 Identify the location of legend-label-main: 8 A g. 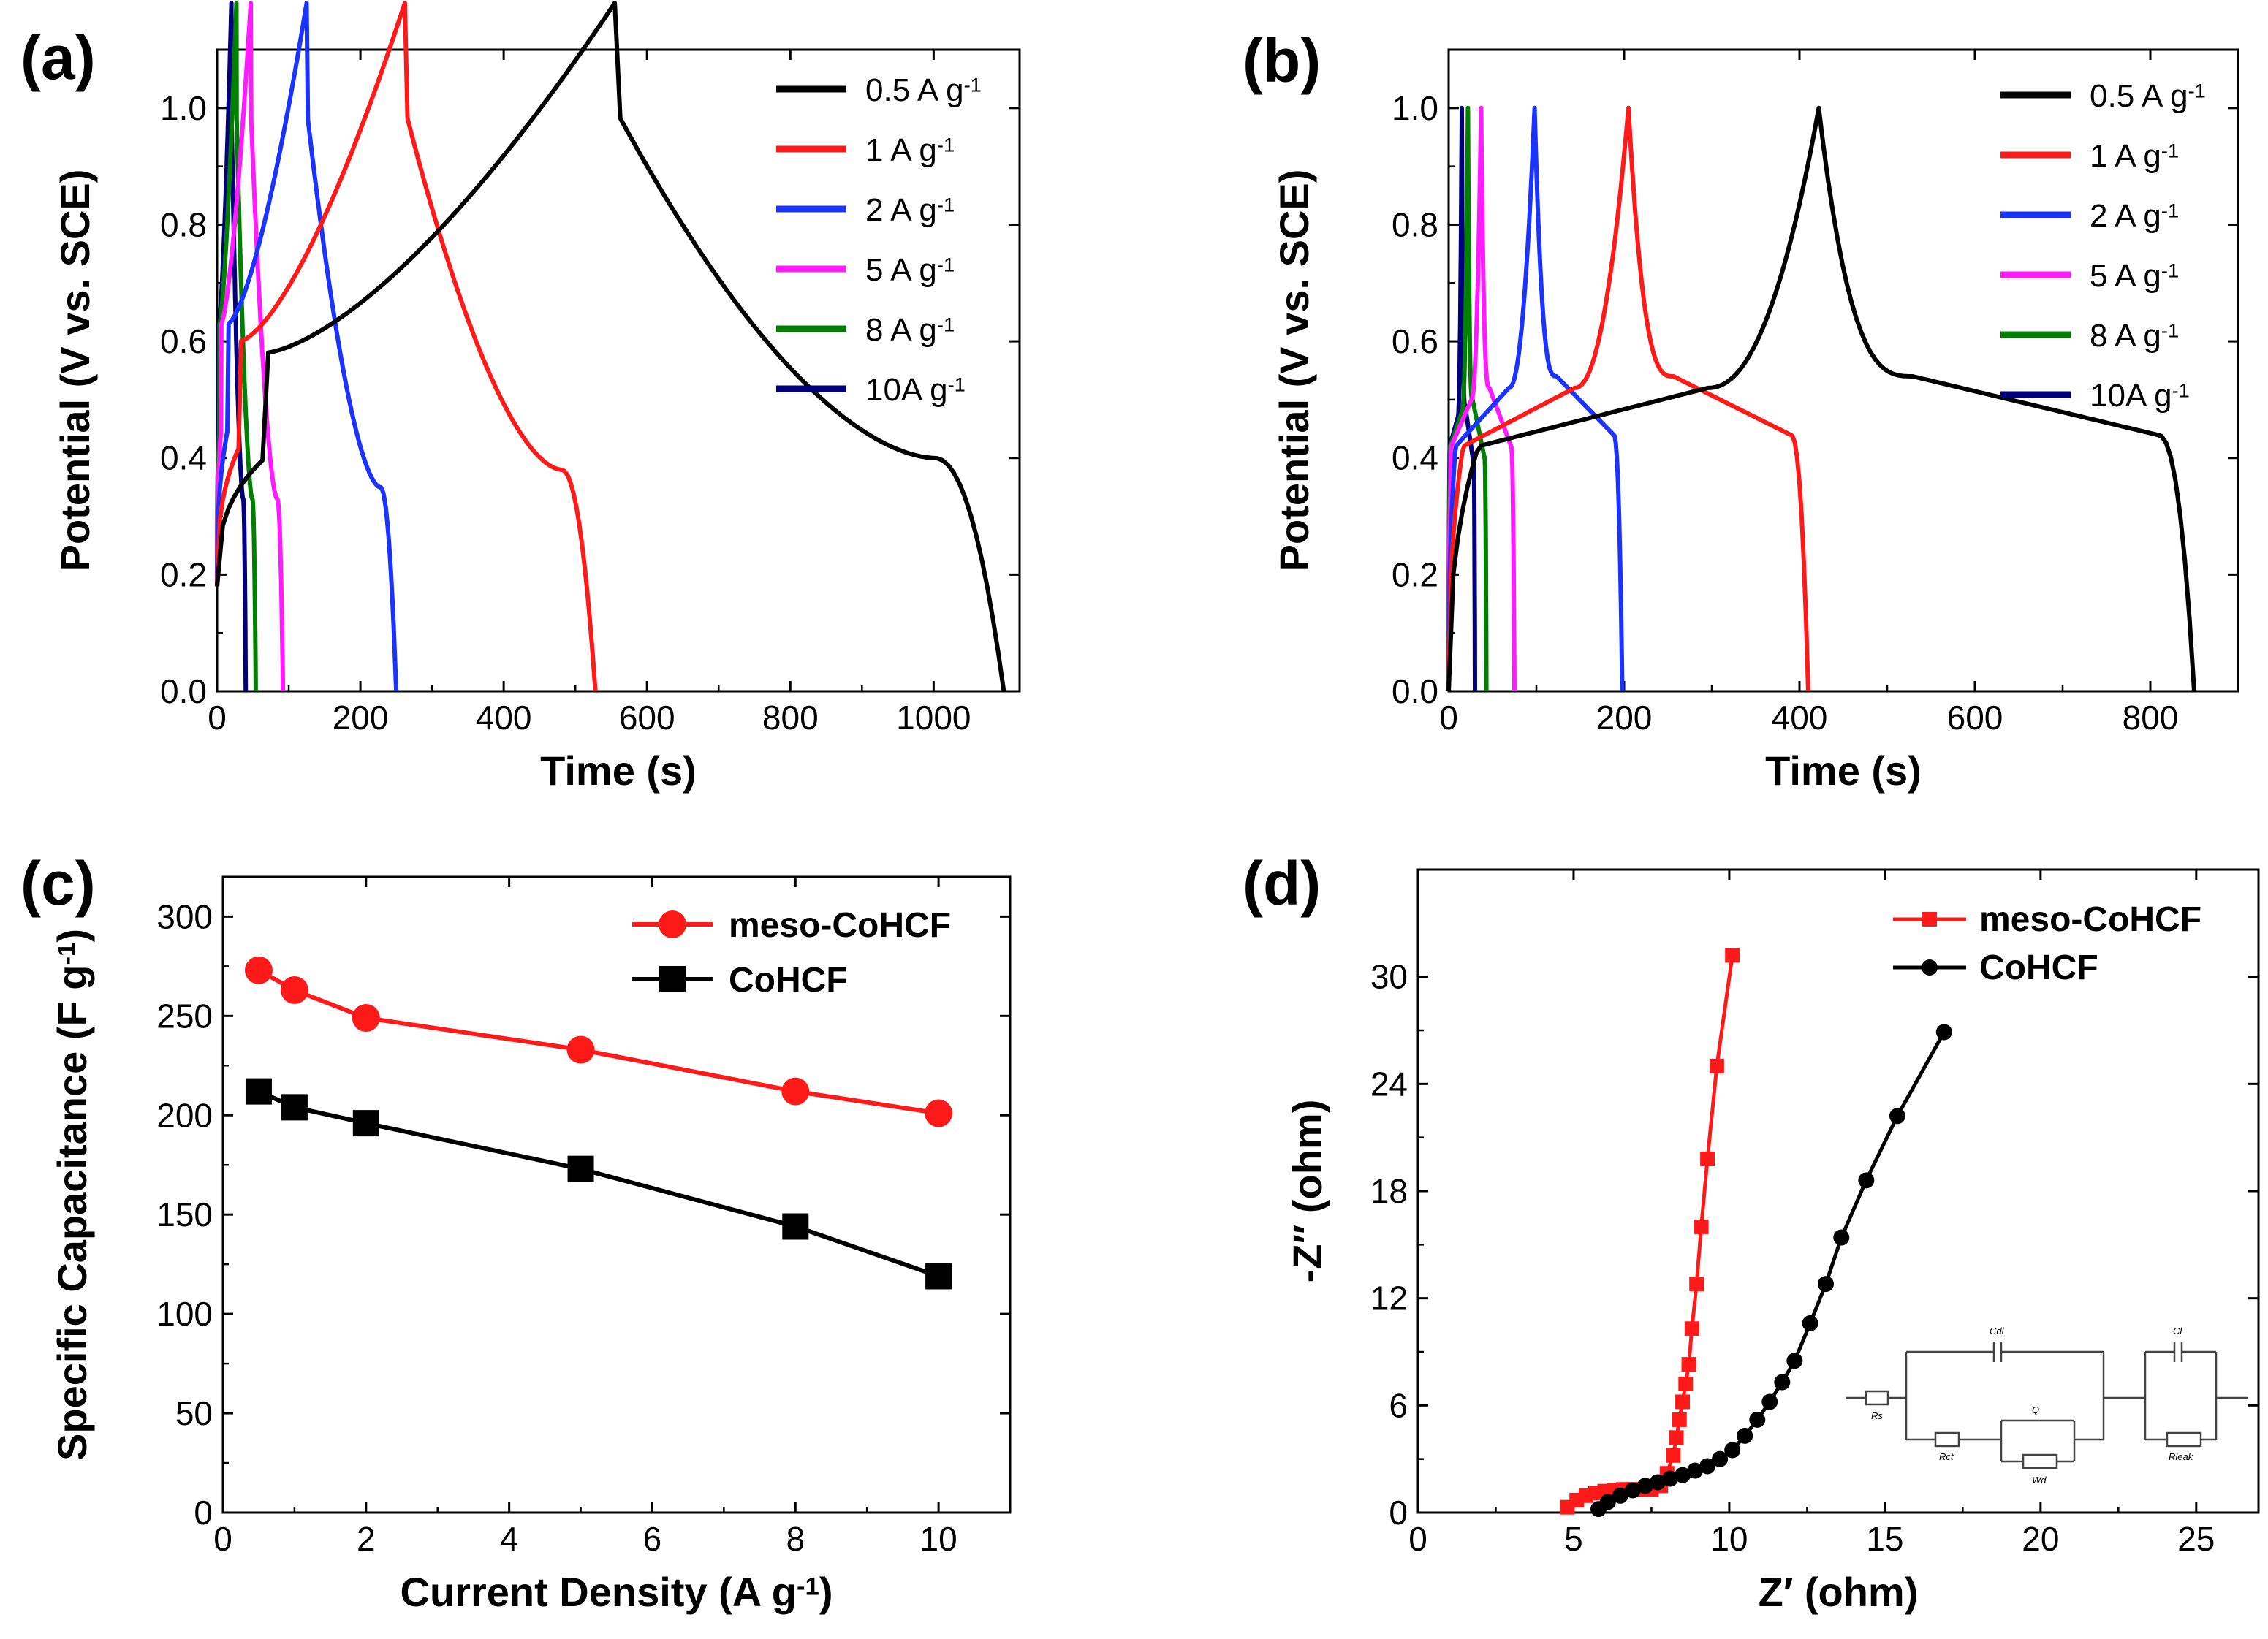
(901, 330).